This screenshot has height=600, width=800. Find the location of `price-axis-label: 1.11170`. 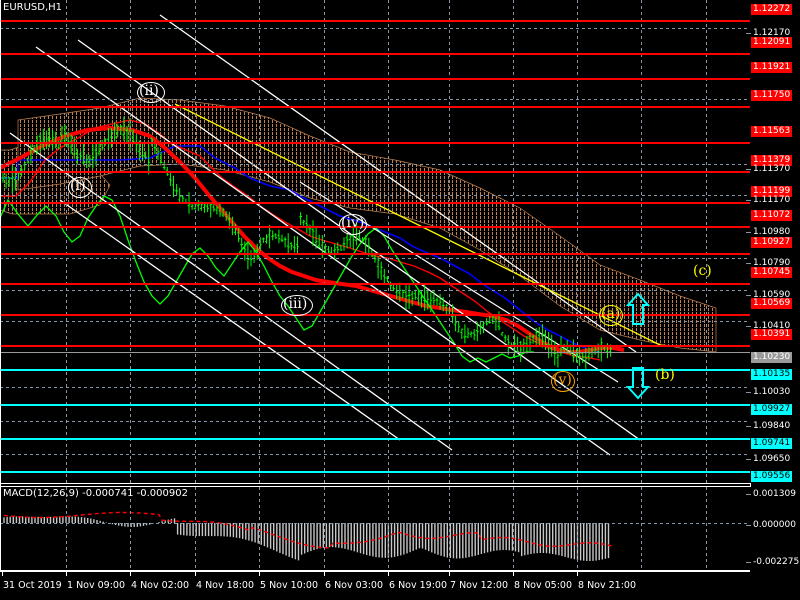

price-axis-label: 1.11170 is located at coordinates (769, 200).